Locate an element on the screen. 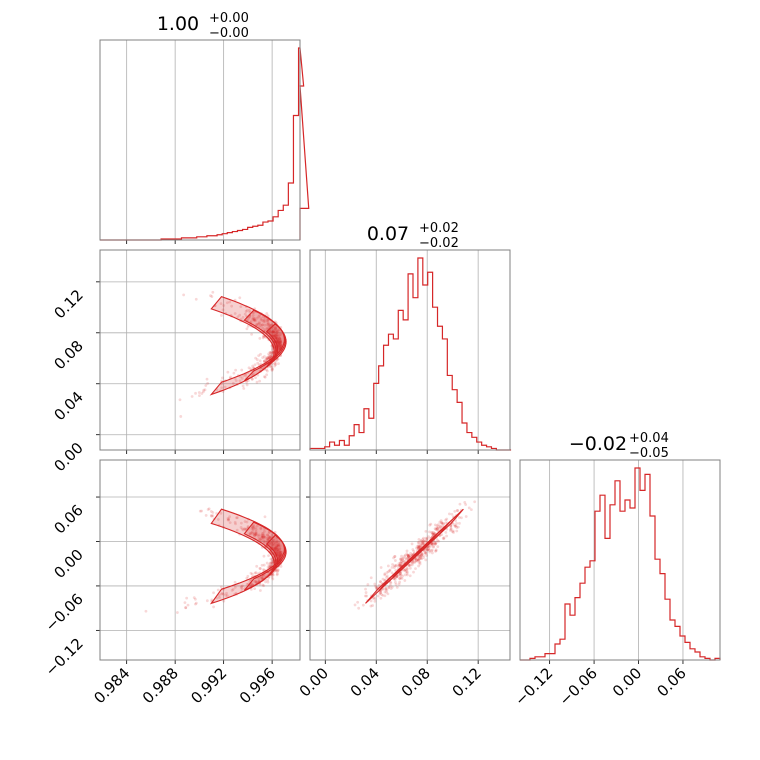 The image size is (760, 760). panel-title-minus-2: −0.05 is located at coordinates (649, 453).